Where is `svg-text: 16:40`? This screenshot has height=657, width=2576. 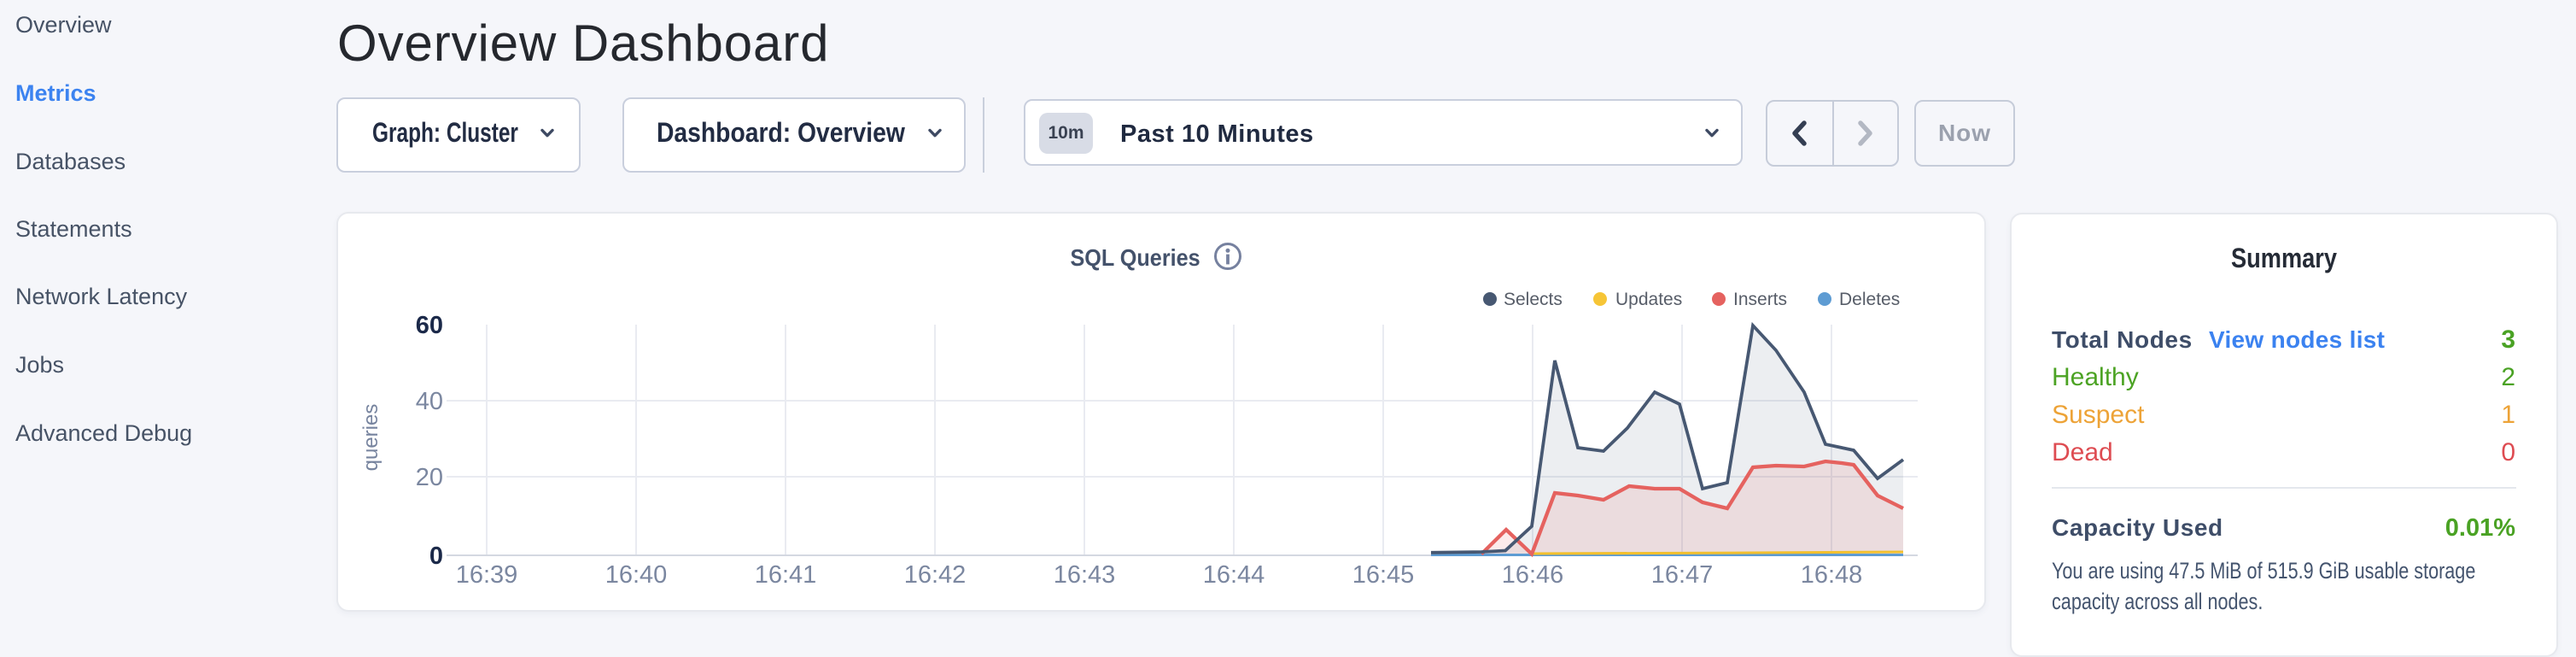 svg-text: 16:40 is located at coordinates (636, 575).